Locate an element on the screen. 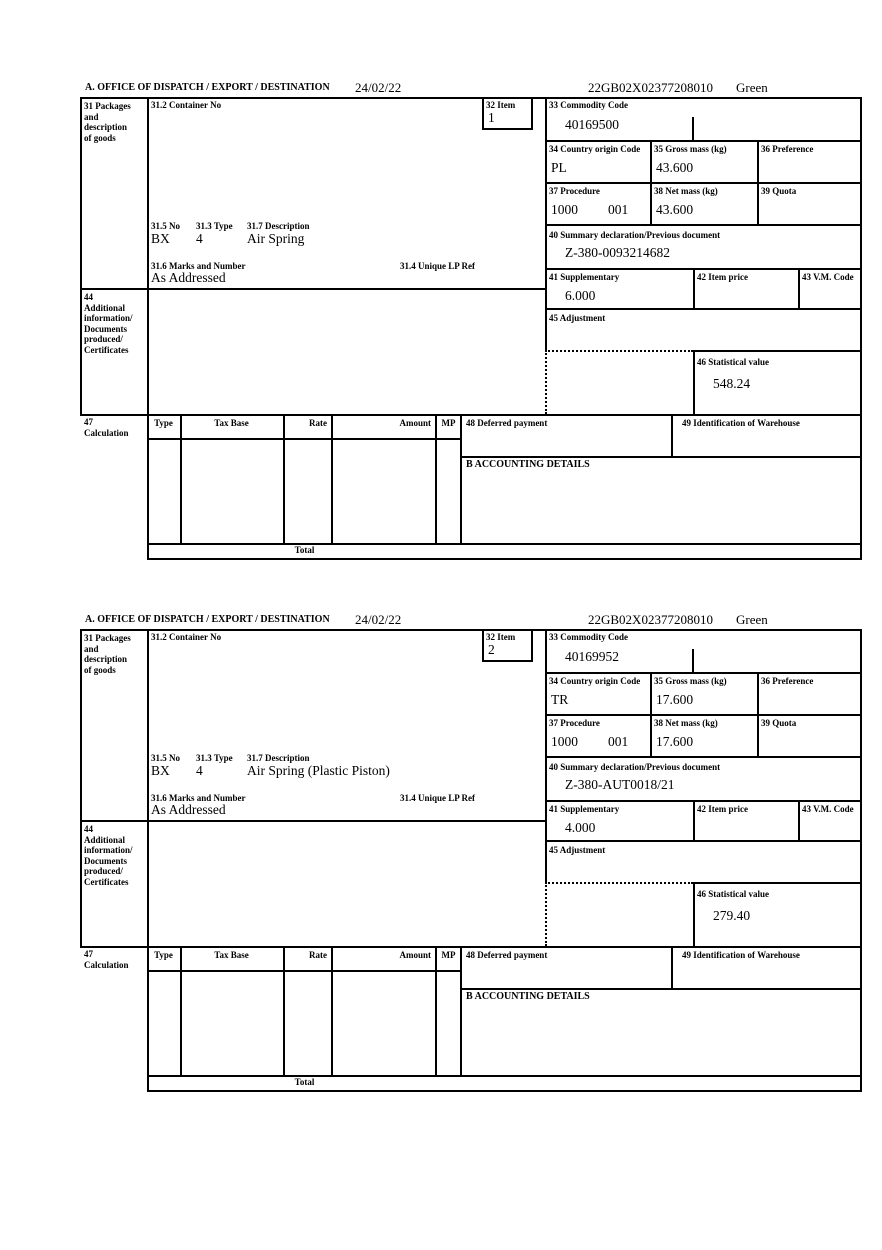  col-amount-header: Amount is located at coordinates (415, 423).